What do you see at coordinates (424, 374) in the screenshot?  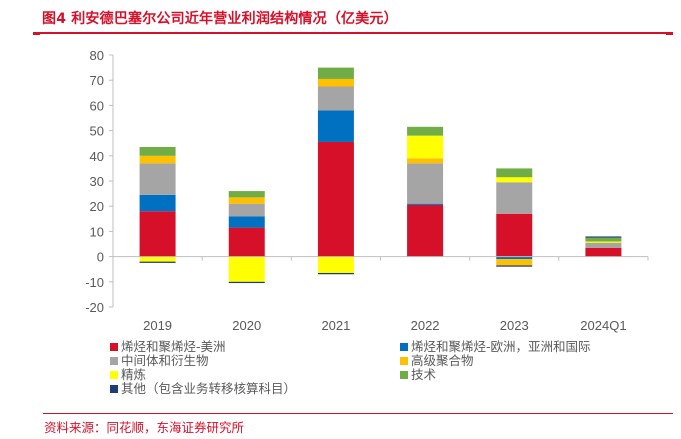 I see `legend-label: 技术` at bounding box center [424, 374].